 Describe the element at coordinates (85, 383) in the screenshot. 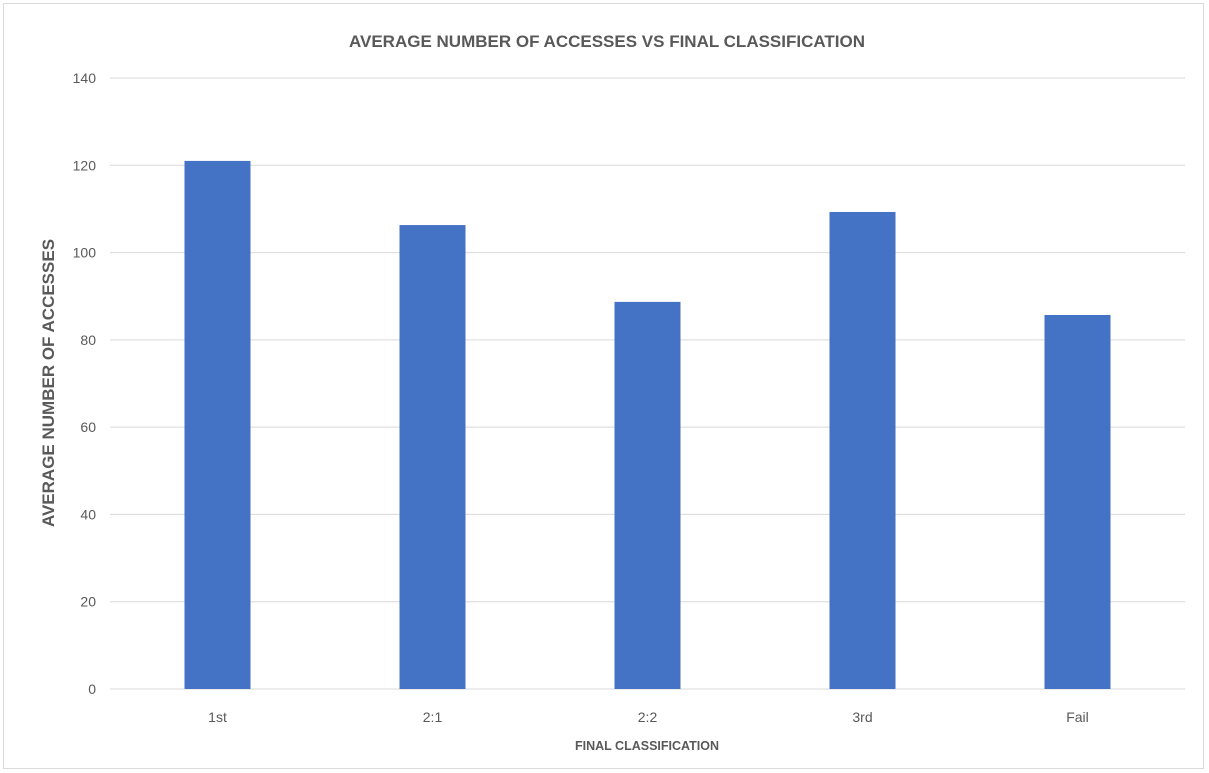

I see `y-tick-labels: 0 20 40 60 80 100 120 140` at that location.